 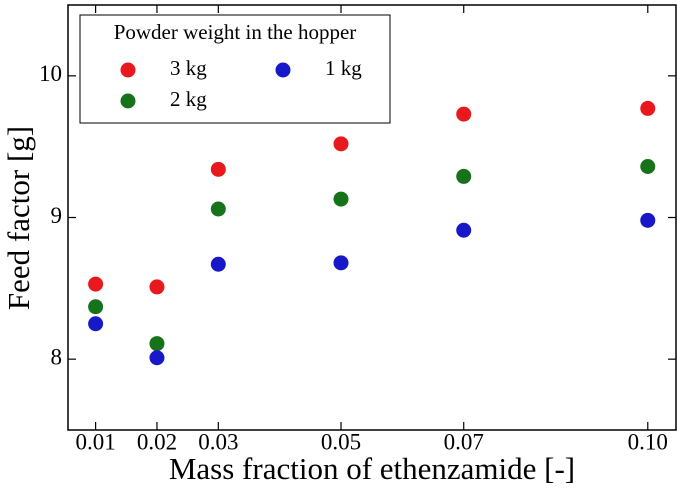 What do you see at coordinates (188, 68) in the screenshot?
I see `legend-label: 3 kg` at bounding box center [188, 68].